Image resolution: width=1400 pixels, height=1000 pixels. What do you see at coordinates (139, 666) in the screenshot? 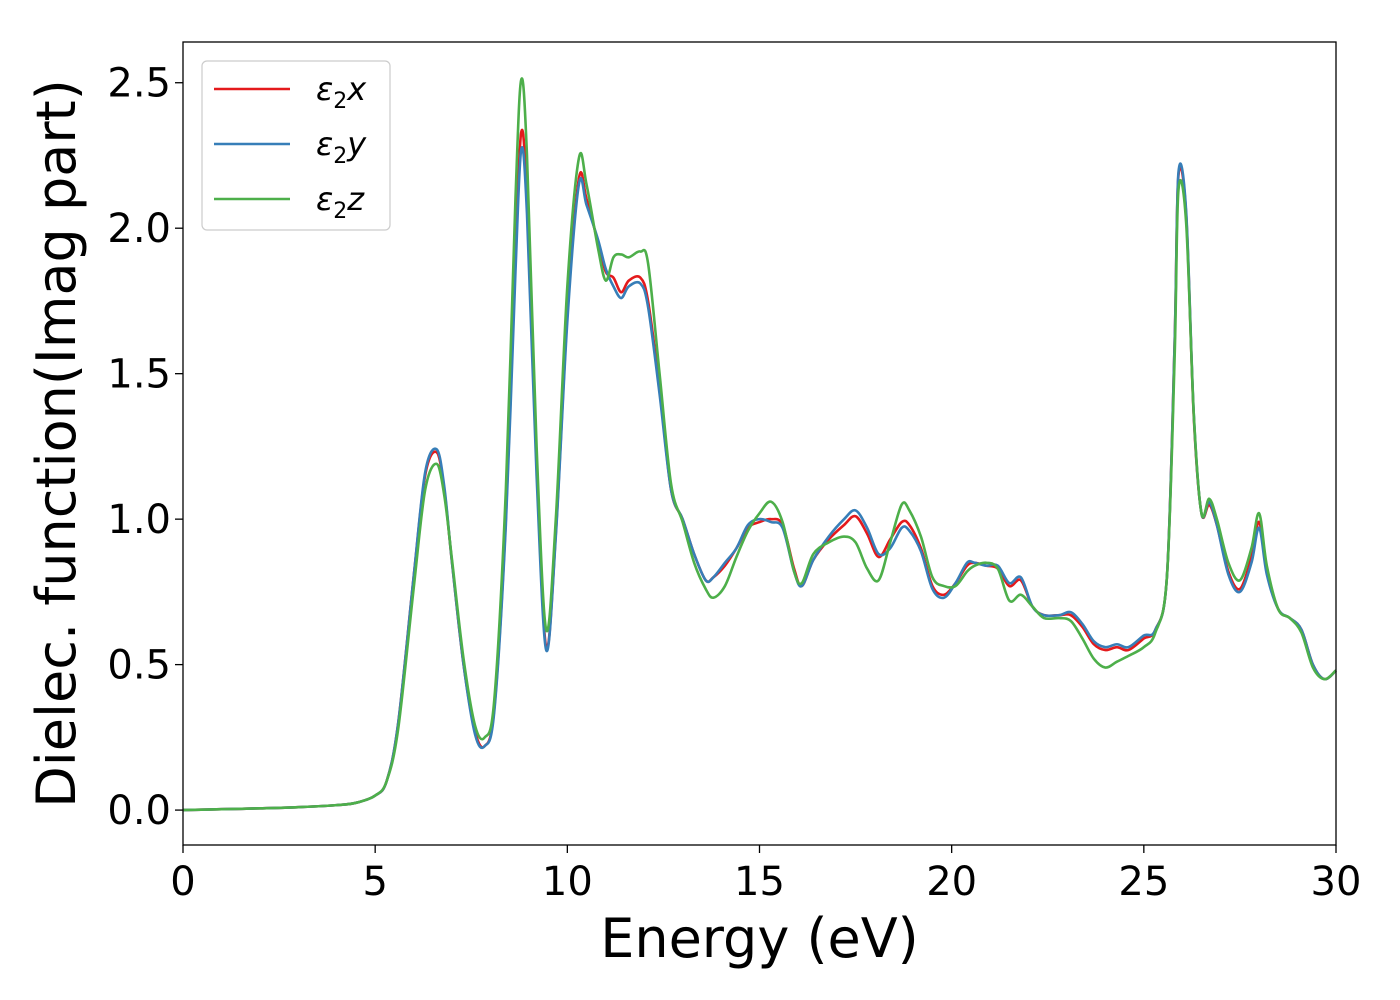
I see `y-tick-label: 0.5` at bounding box center [139, 666].